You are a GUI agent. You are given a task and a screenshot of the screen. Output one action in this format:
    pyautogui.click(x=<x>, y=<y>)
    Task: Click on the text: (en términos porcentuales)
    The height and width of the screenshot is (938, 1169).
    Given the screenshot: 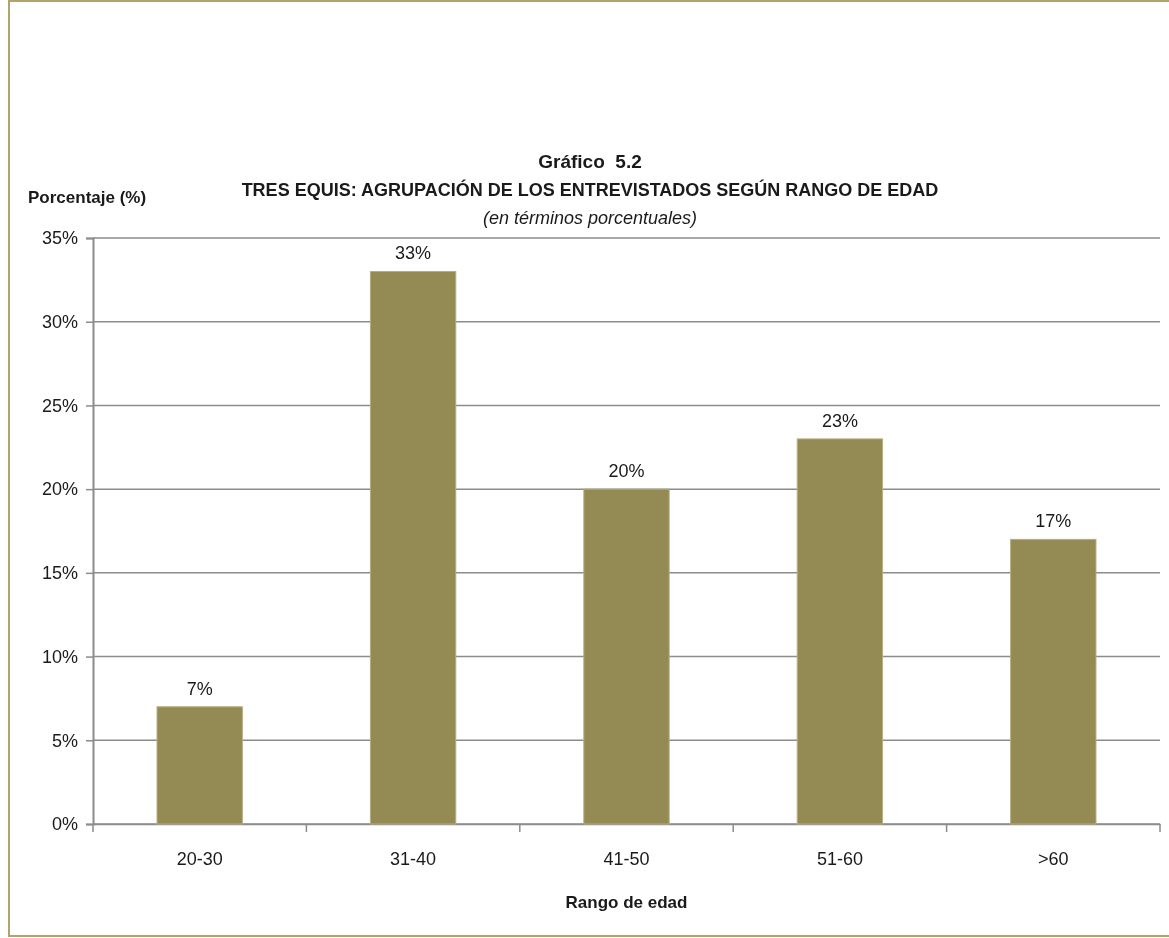 What is the action you would take?
    pyautogui.click(x=590, y=218)
    